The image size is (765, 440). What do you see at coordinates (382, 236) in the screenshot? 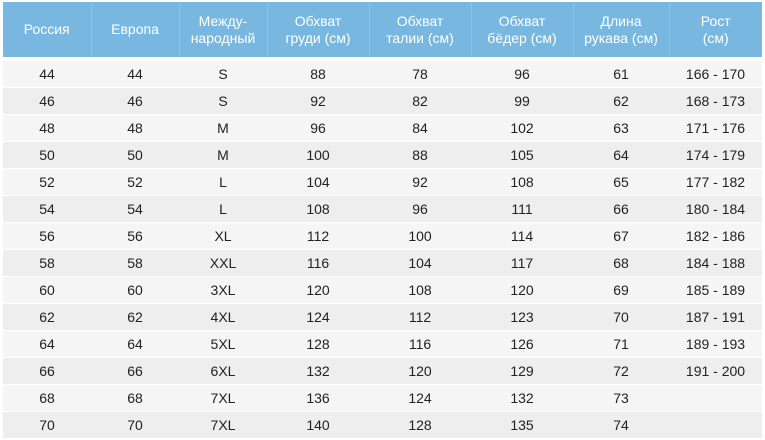
I see `table-row: 56 56 XL 112 100 114 67 182 - 186` at bounding box center [382, 236].